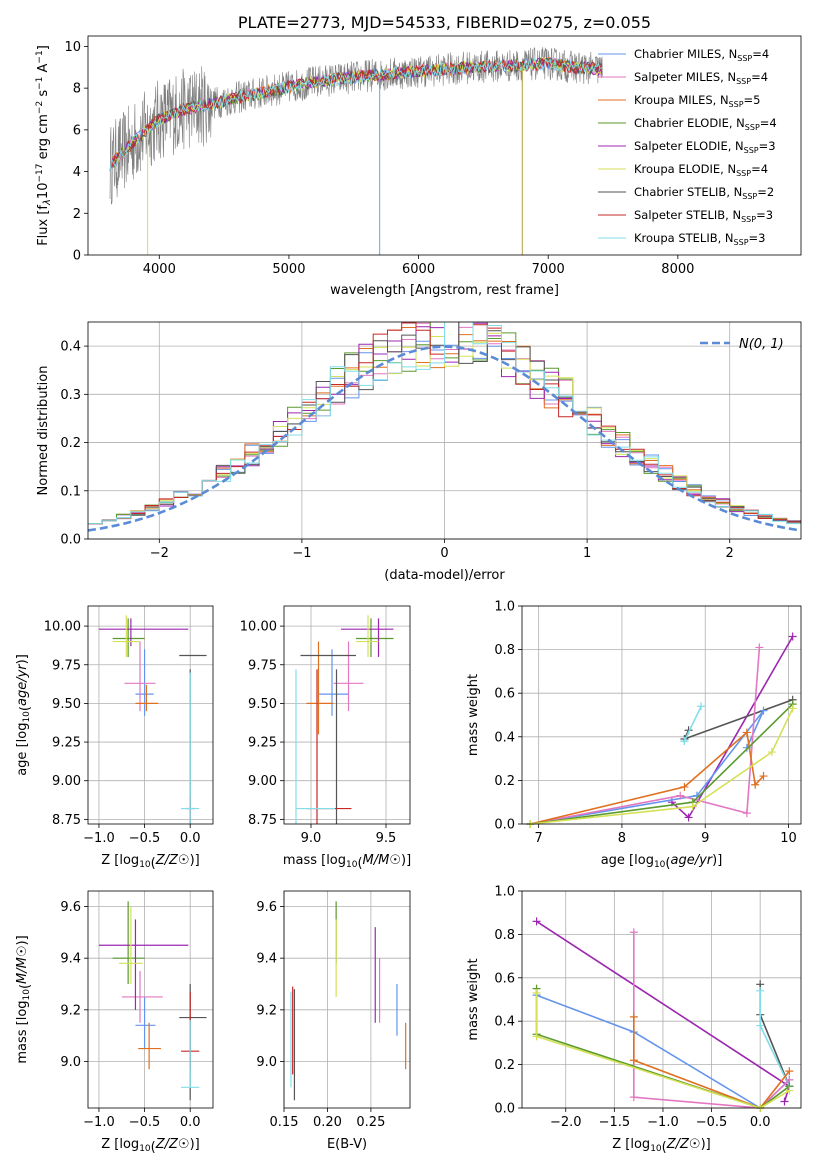  Describe the element at coordinates (788, 838) in the screenshot. I see `x-tick-label: 10` at that location.